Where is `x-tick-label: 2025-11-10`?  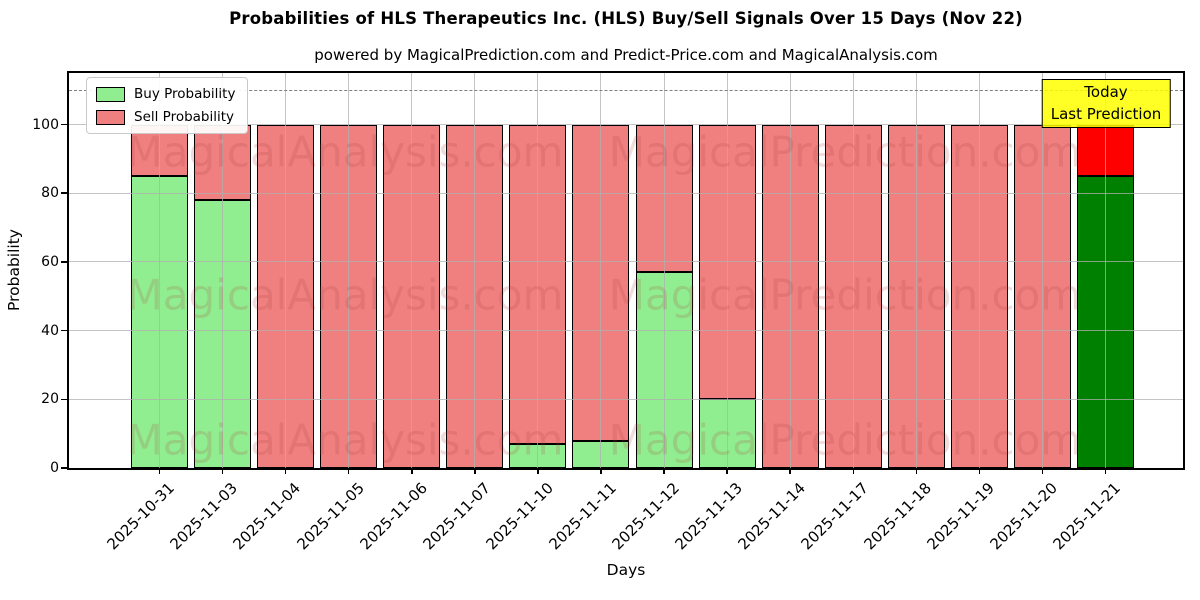 x-tick-label: 2025-11-10 is located at coordinates (519, 516).